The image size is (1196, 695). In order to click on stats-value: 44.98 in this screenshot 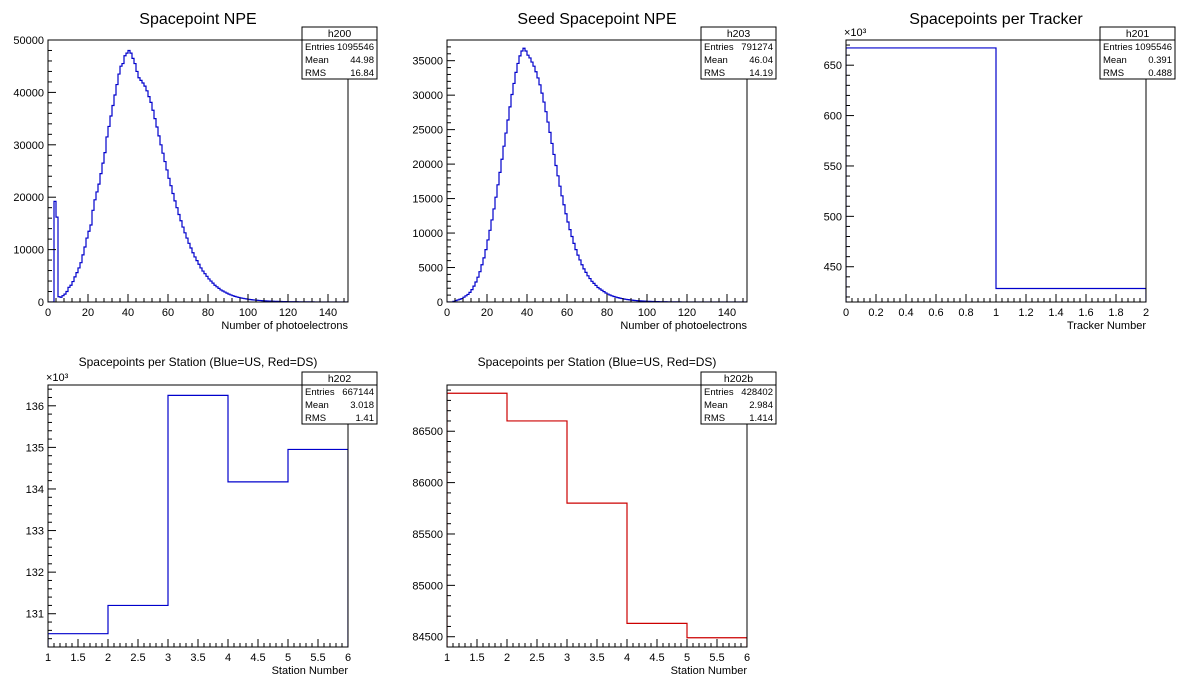, I will do `click(362, 60)`.